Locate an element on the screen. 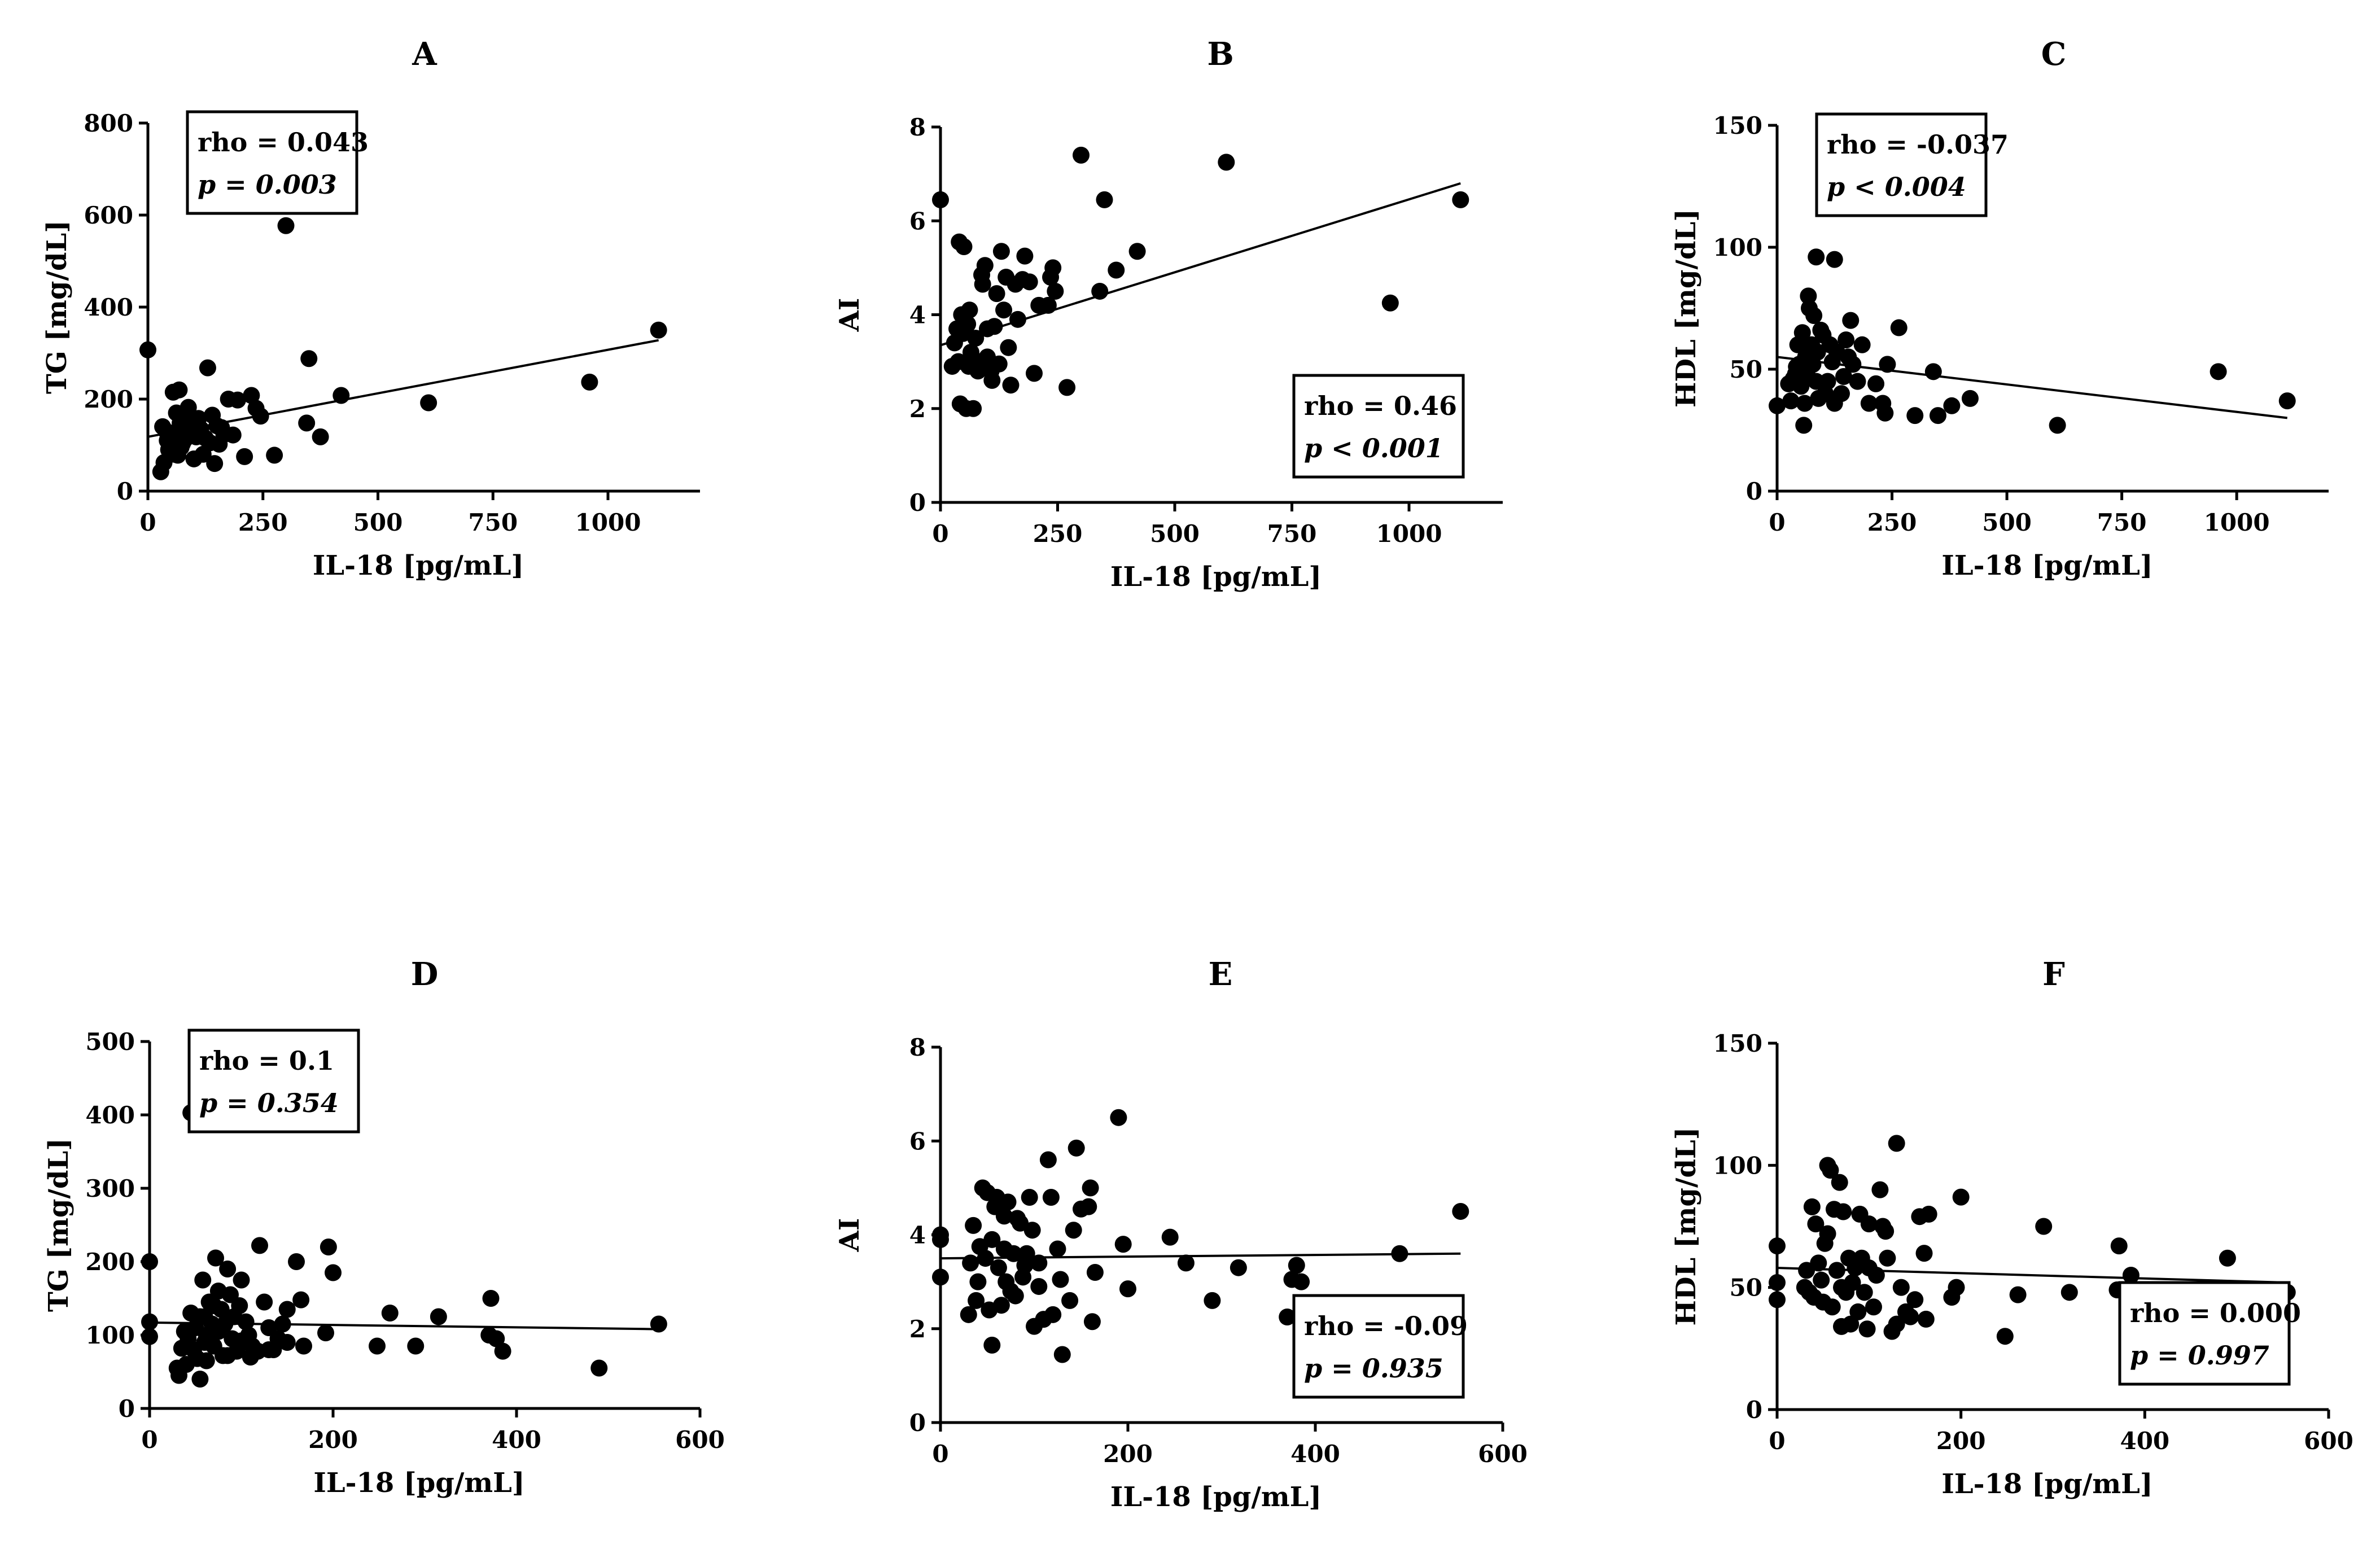  p-value: p = 0.003 is located at coordinates (267, 184).